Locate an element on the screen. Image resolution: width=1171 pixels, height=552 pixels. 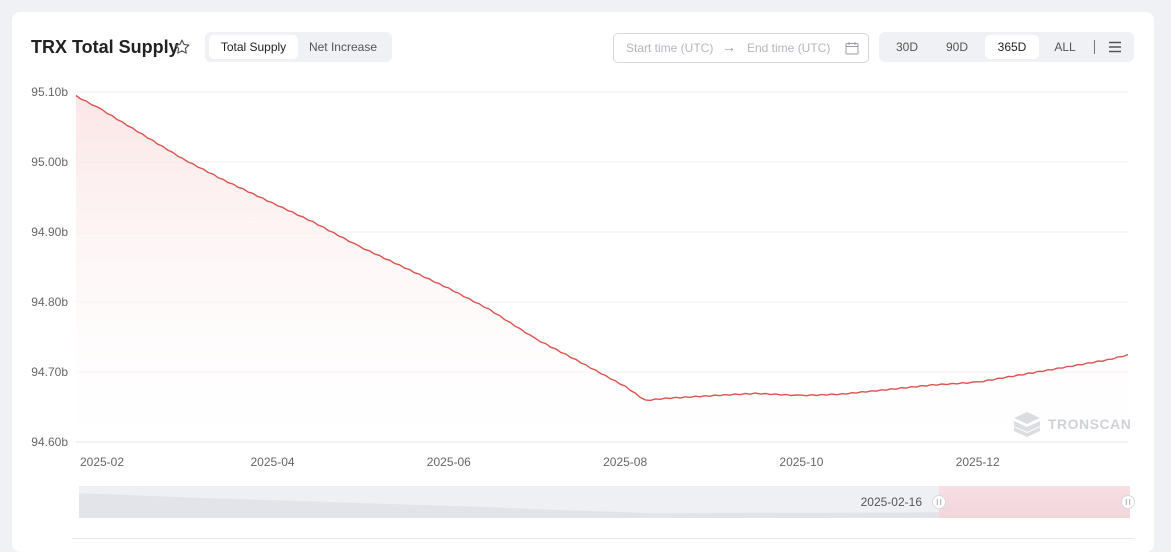
watermark-text: TRONSCAN is located at coordinates (1089, 424).